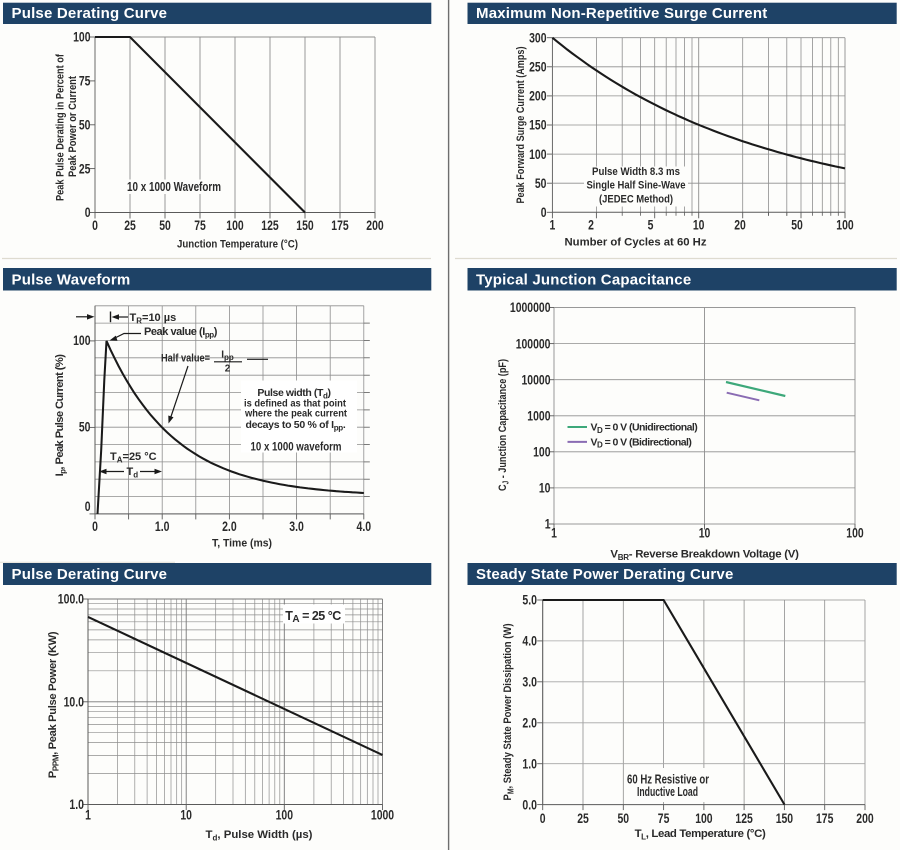 Image resolution: width=900 pixels, height=855 pixels. Describe the element at coordinates (700, 834) in the screenshot. I see `svg-text: TL, Lead Temperature (°C)` at that location.